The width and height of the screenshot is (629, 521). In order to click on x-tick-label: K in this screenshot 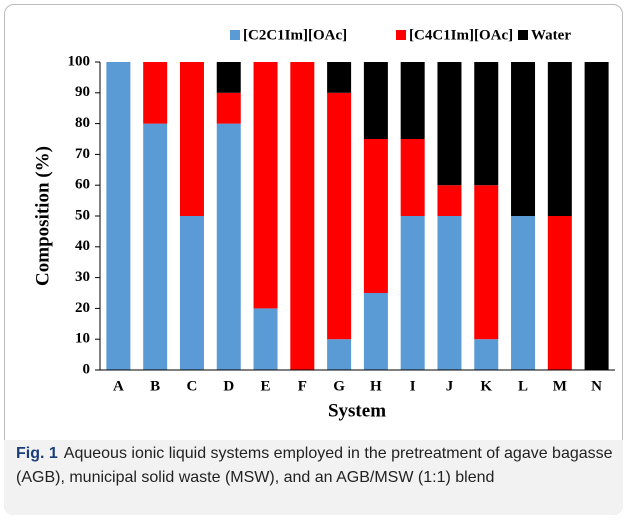, I will do `click(486, 386)`.